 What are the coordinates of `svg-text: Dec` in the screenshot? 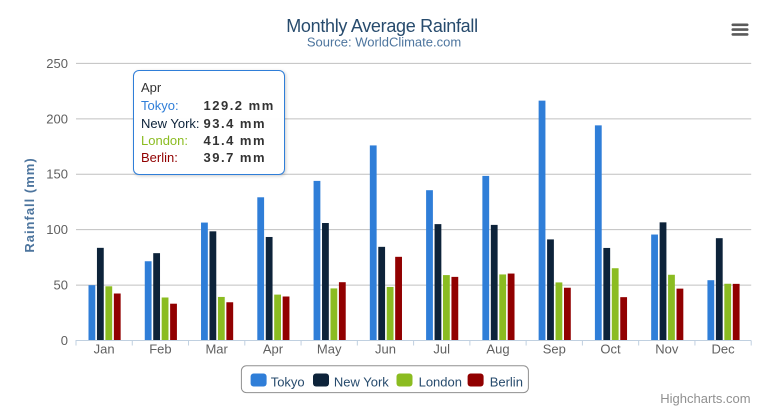 It's located at (724, 349).